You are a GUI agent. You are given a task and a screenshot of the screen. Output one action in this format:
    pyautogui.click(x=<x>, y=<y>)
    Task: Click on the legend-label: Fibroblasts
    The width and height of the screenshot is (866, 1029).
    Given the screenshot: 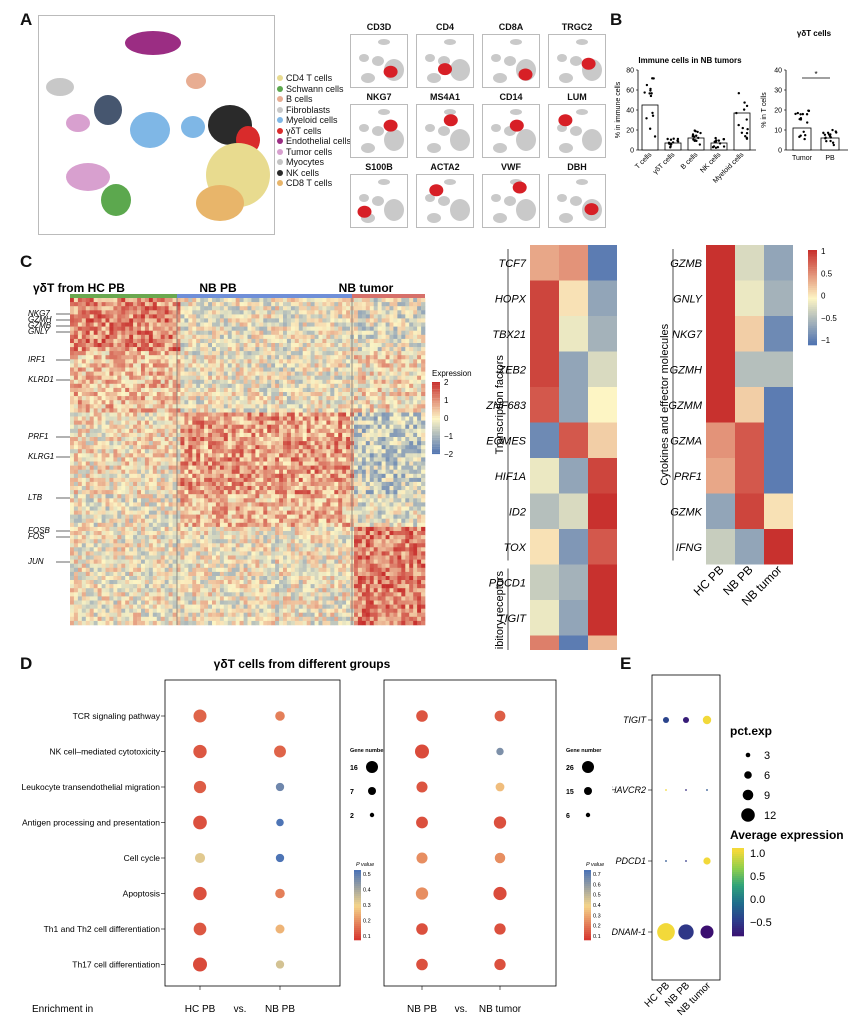 What is the action you would take?
    pyautogui.click(x=308, y=109)
    